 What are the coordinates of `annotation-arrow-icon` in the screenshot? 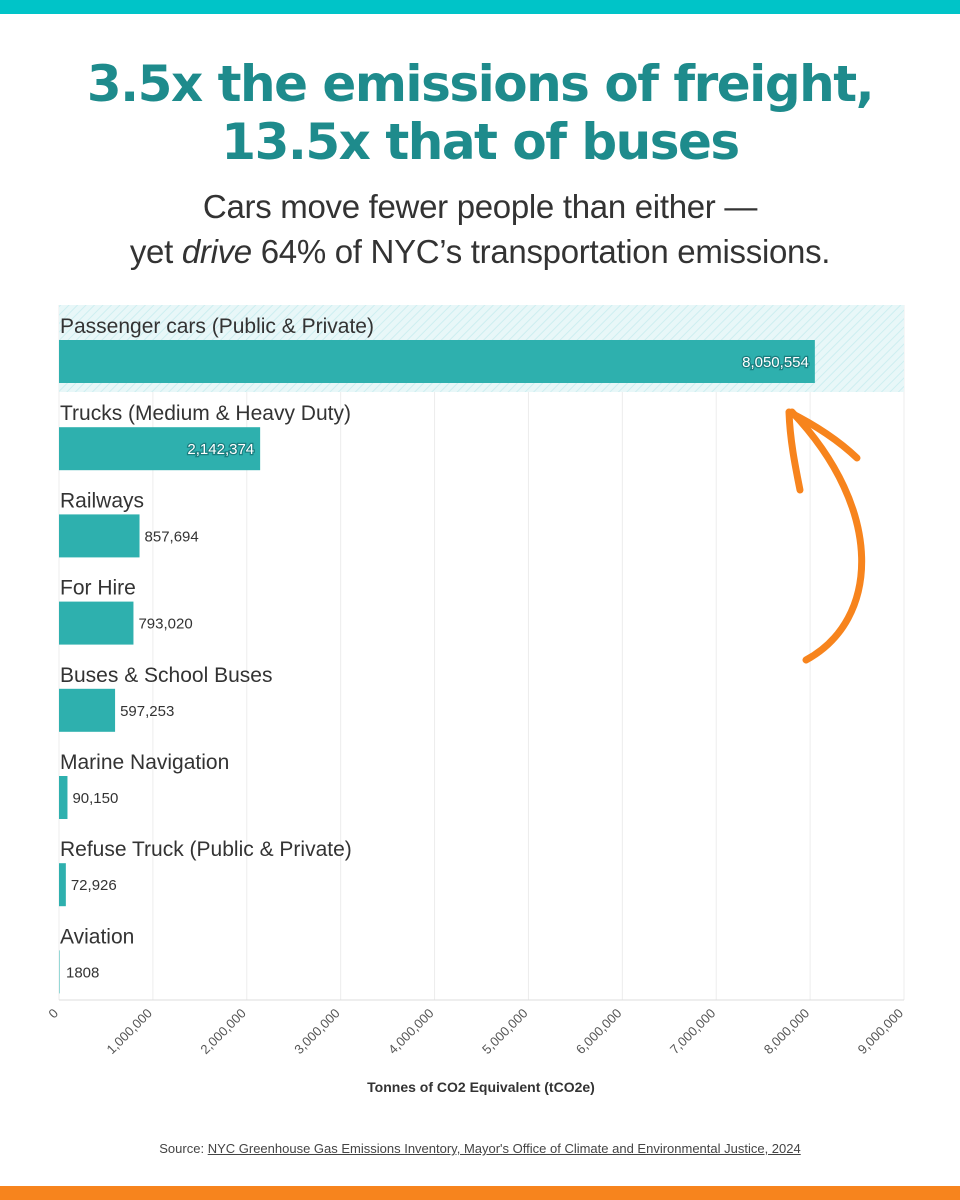 It's located at (827, 536).